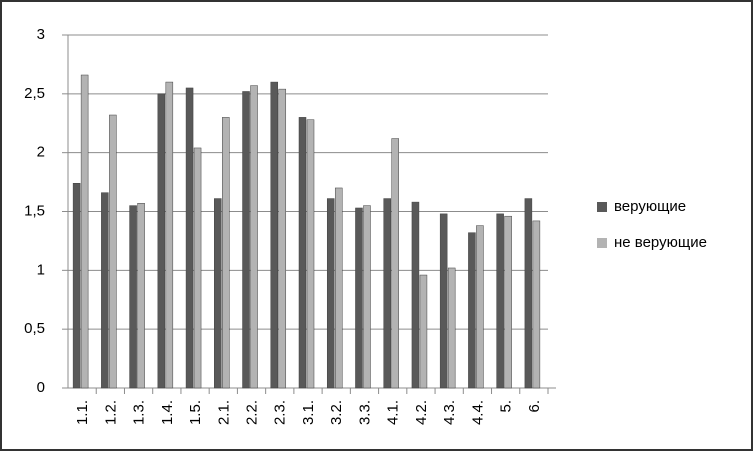 This screenshot has height=456, width=753. I want to click on legend-label: верующие, so click(650, 206).